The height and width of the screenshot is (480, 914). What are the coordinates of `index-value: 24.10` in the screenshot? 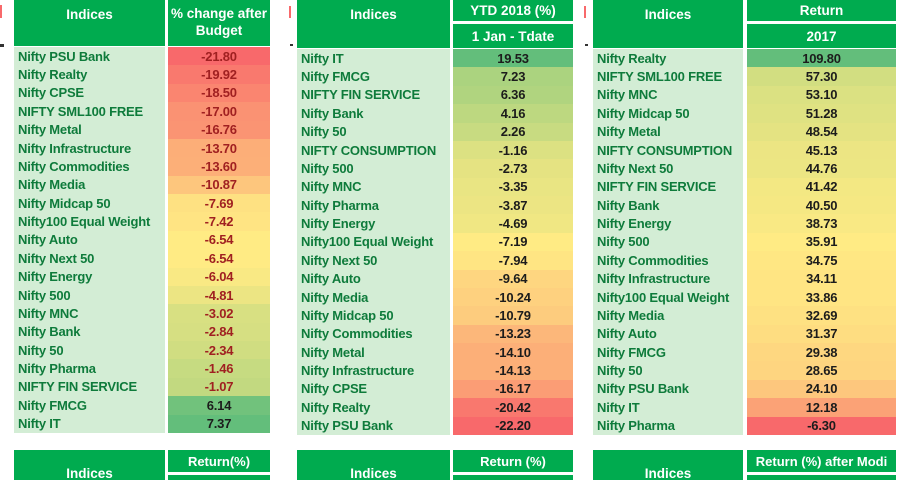 It's located at (821, 389).